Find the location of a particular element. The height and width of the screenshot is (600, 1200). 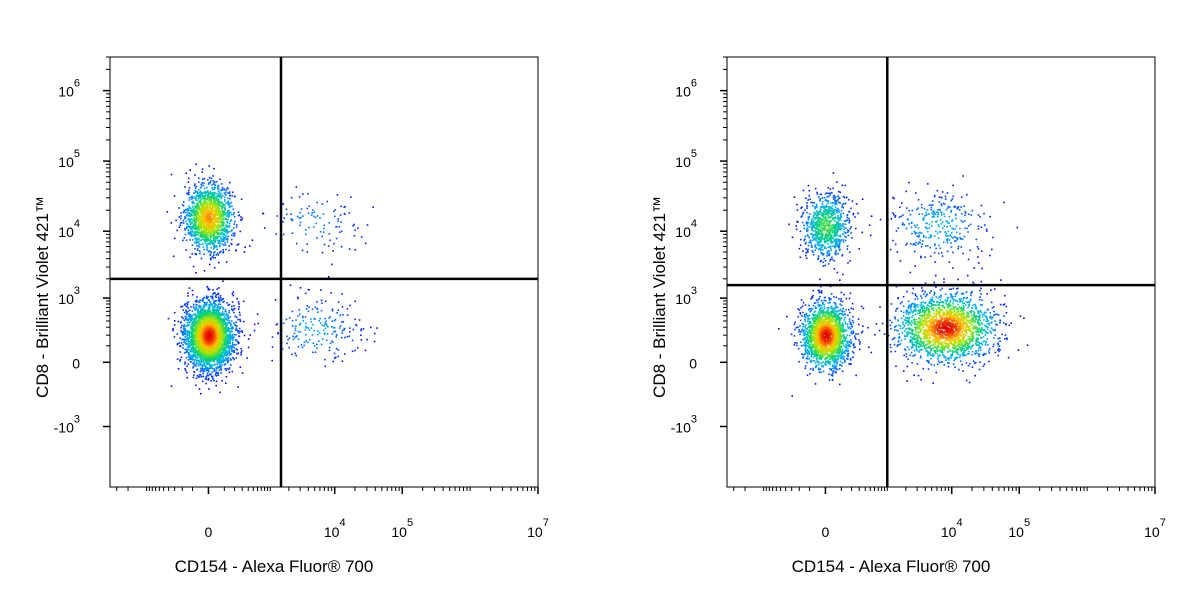

population-cd8-cd154- is located at coordinates (318, 232).